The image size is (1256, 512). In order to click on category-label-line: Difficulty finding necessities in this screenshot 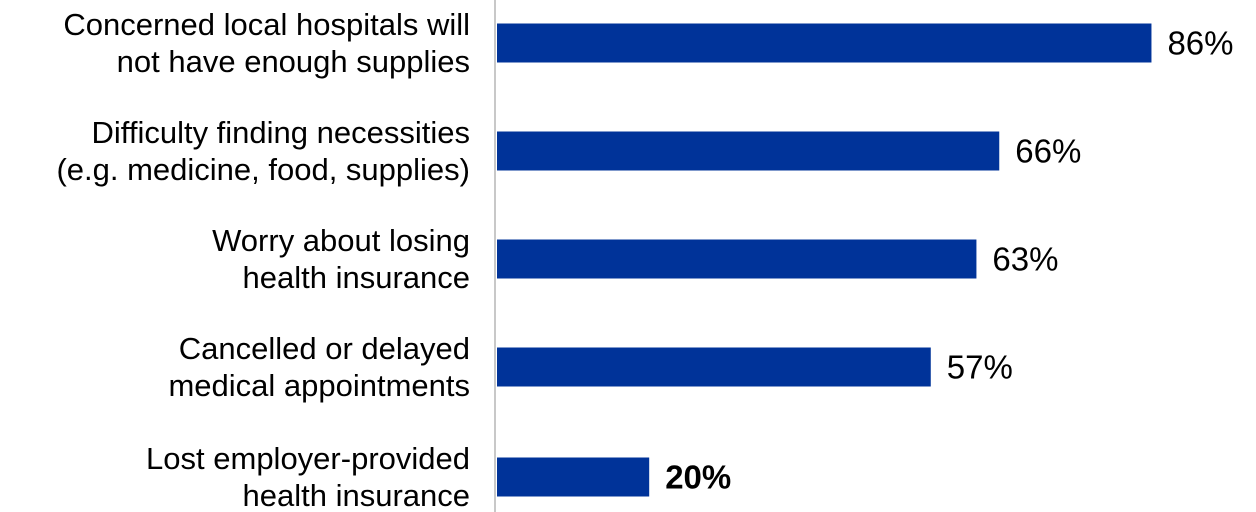, I will do `click(281, 132)`.